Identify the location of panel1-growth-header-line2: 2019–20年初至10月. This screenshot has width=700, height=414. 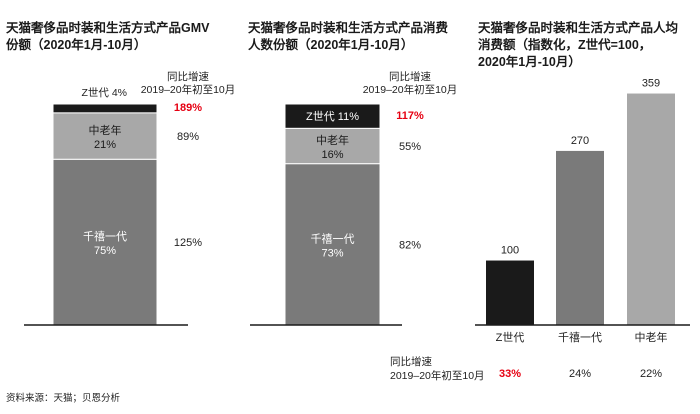
(188, 89).